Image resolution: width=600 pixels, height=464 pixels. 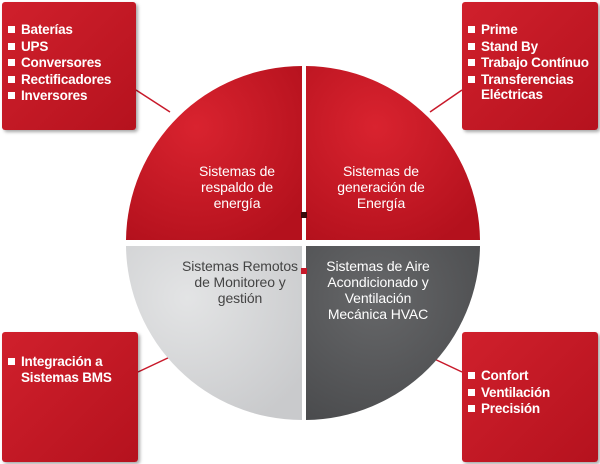 I want to click on list-item: Transferencias Eléctricas, so click(x=531, y=87).